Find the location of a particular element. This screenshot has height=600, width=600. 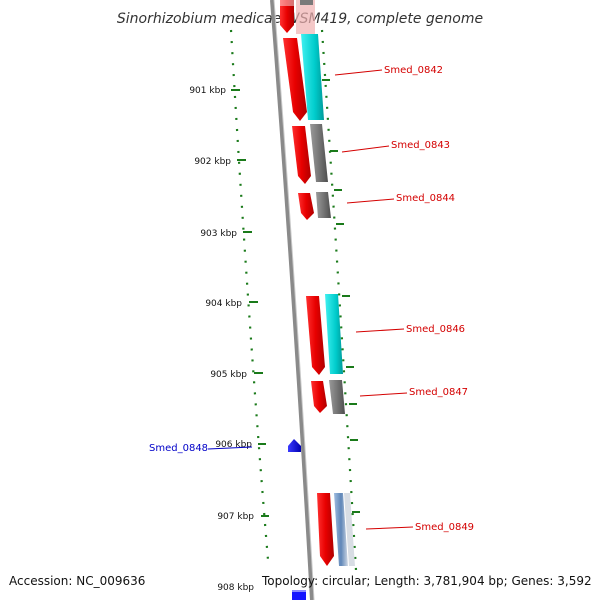

outer-track-ticks is located at coordinates (341, 296).